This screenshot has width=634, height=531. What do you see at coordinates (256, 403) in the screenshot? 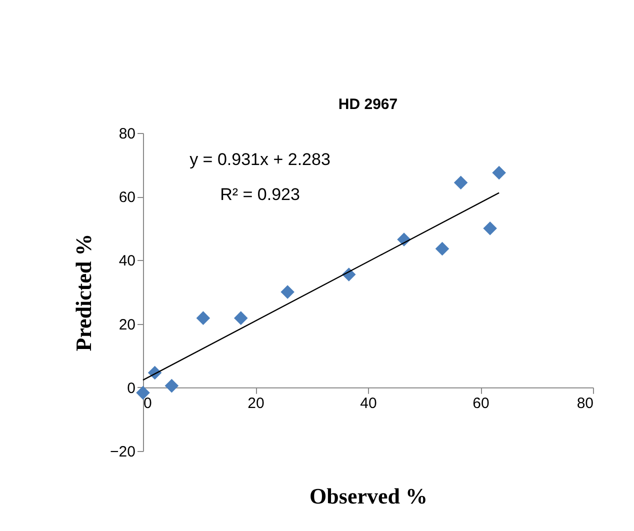
I see `x-tick-label: 20` at bounding box center [256, 403].